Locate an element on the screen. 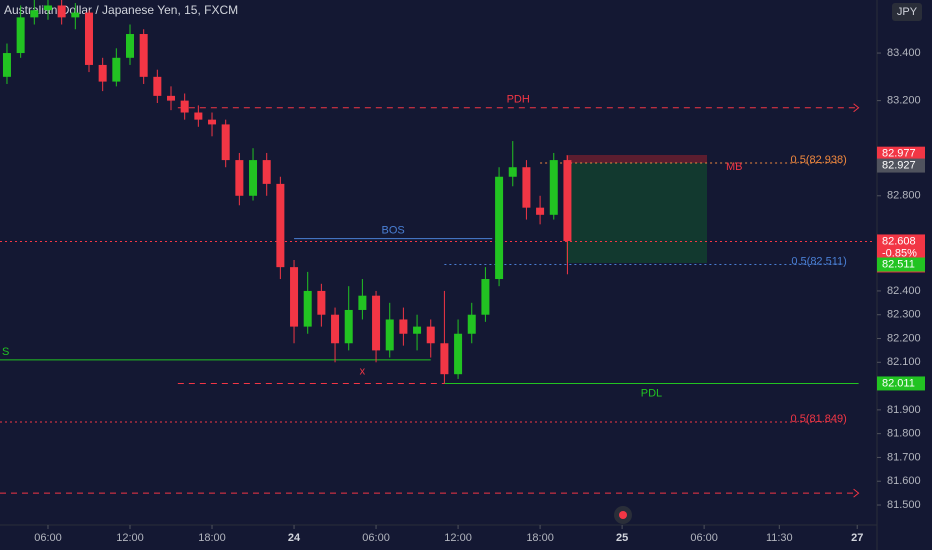 The image size is (932, 550). risk-zone is located at coordinates (636, 159).